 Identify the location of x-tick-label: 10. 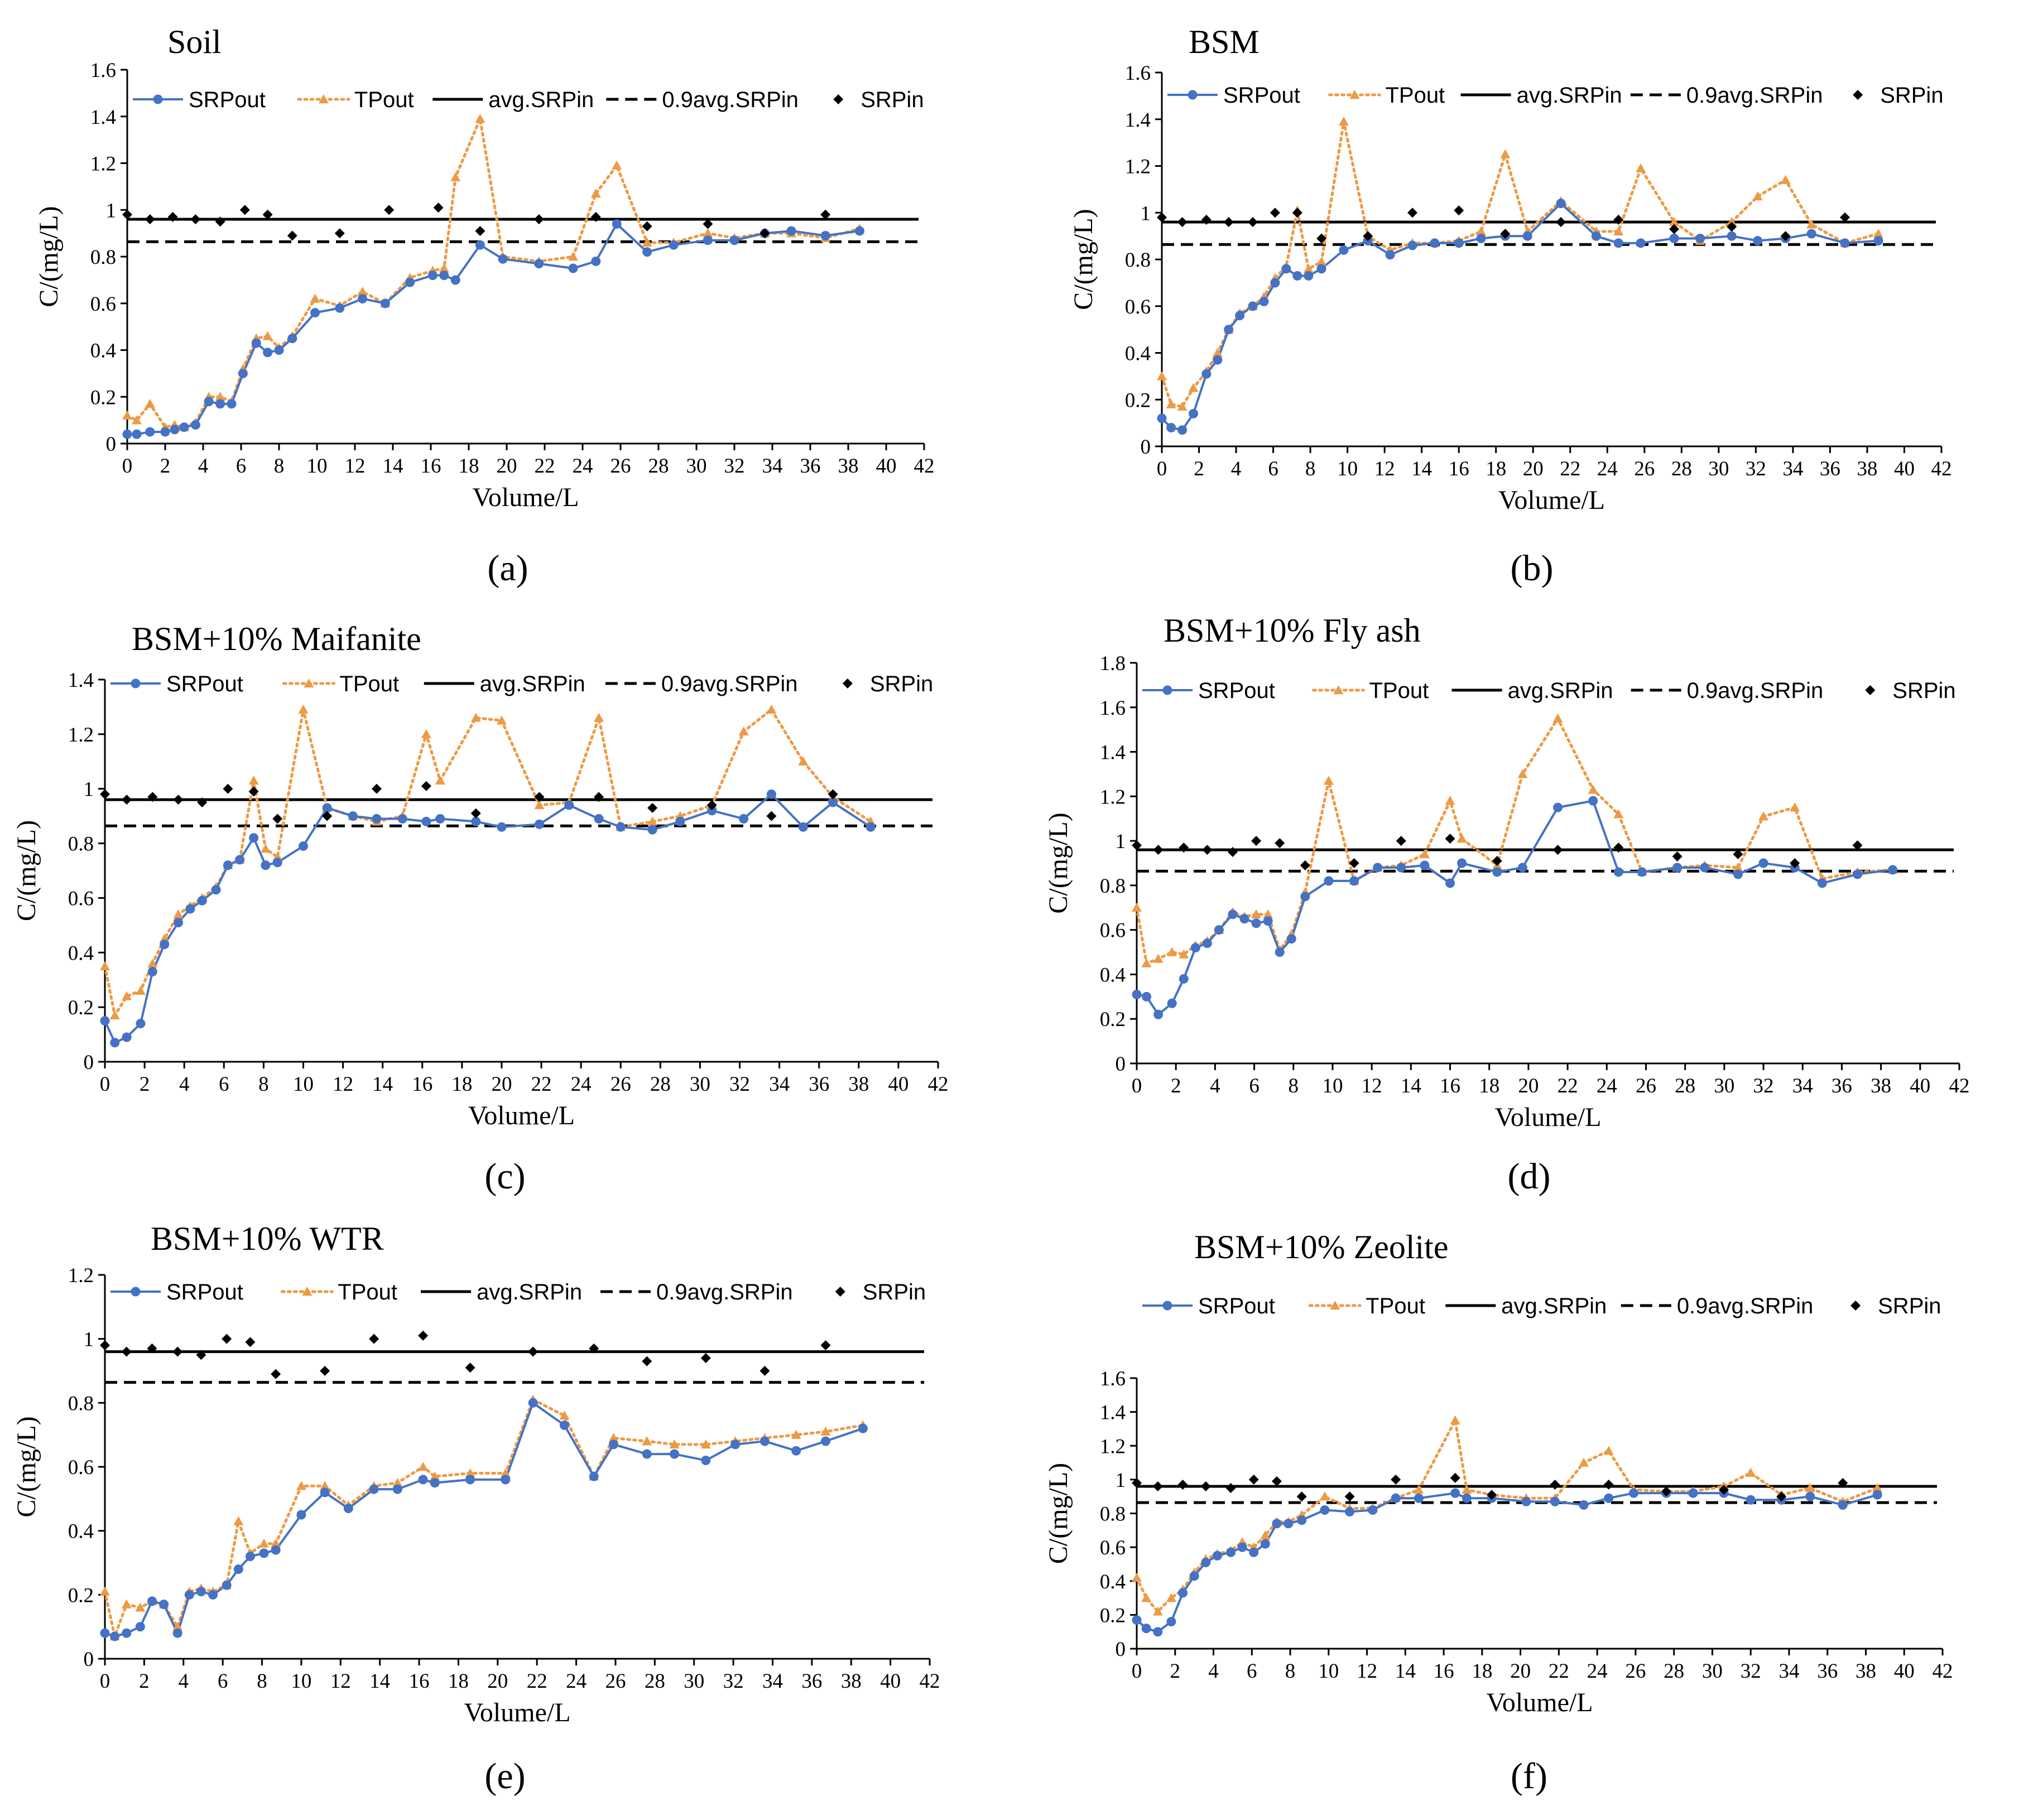
(317, 466).